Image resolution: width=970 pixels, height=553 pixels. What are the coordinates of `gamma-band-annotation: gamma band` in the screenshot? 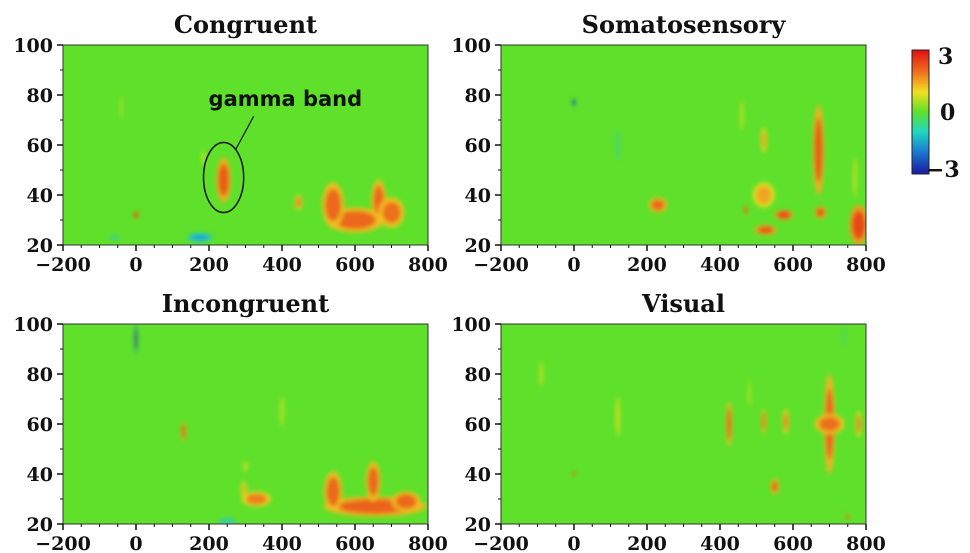 It's located at (282, 150).